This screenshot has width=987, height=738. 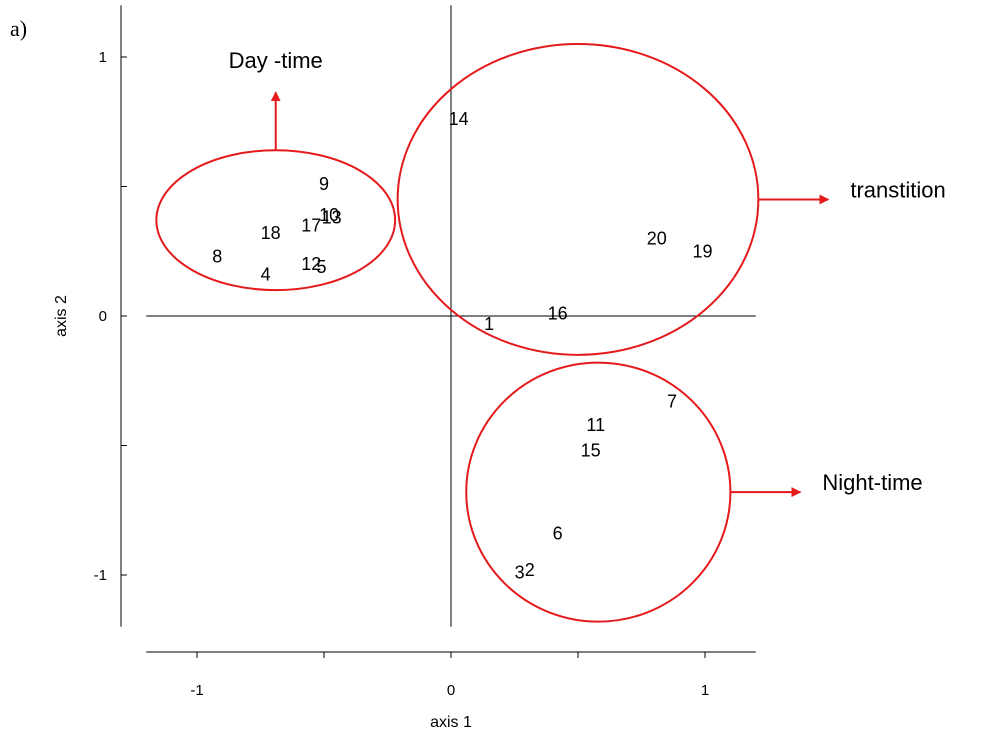 What do you see at coordinates (489, 324) in the screenshot?
I see `data-point-label: 1` at bounding box center [489, 324].